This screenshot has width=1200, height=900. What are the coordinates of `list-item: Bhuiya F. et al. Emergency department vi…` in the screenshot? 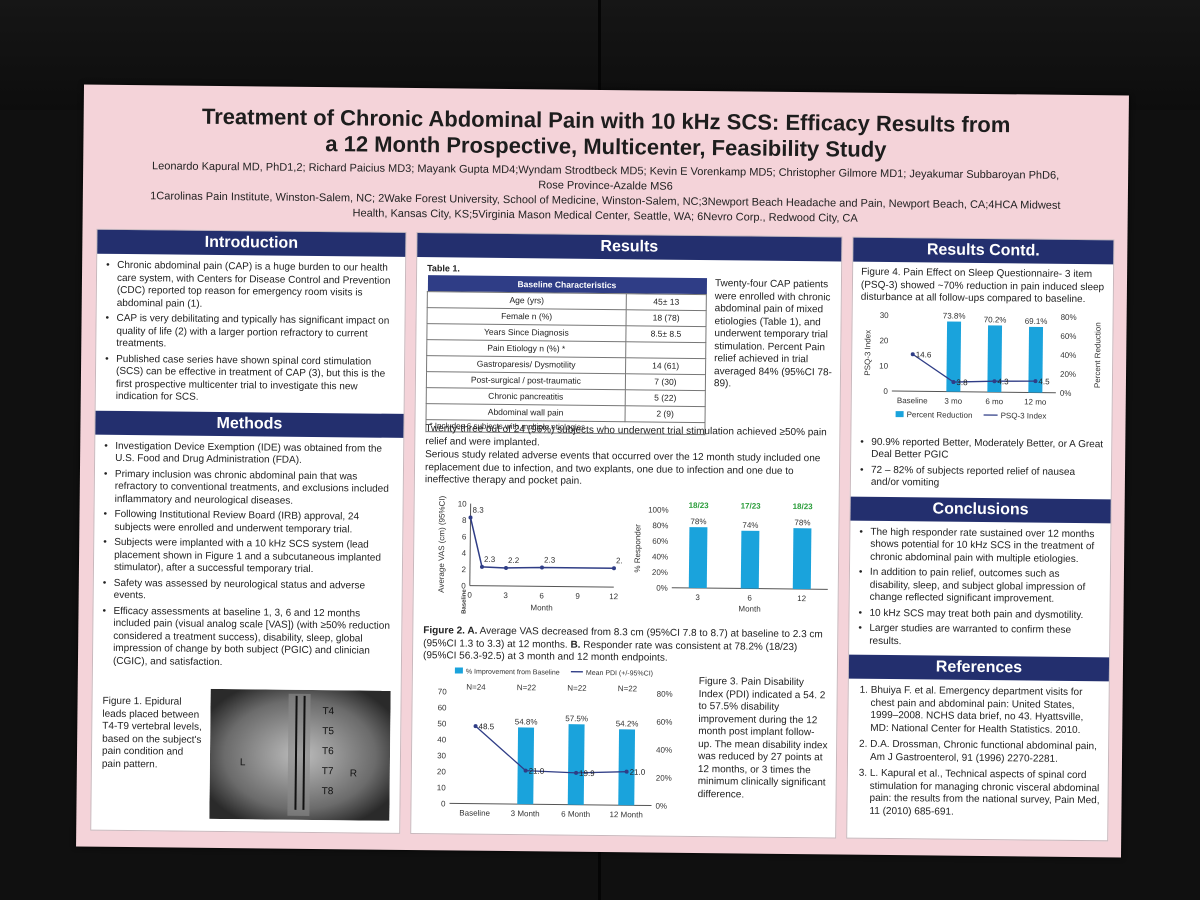 It's located at (985, 711).